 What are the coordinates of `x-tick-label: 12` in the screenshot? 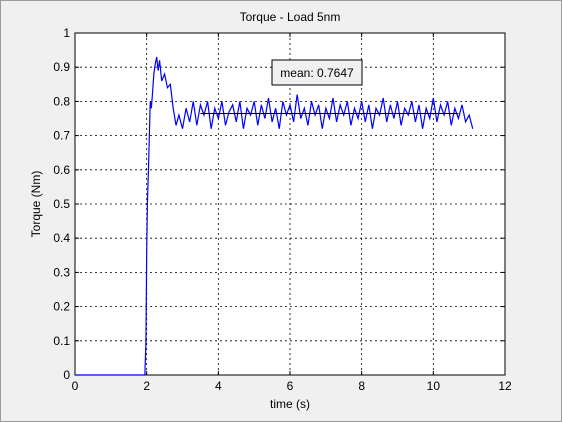 It's located at (505, 386).